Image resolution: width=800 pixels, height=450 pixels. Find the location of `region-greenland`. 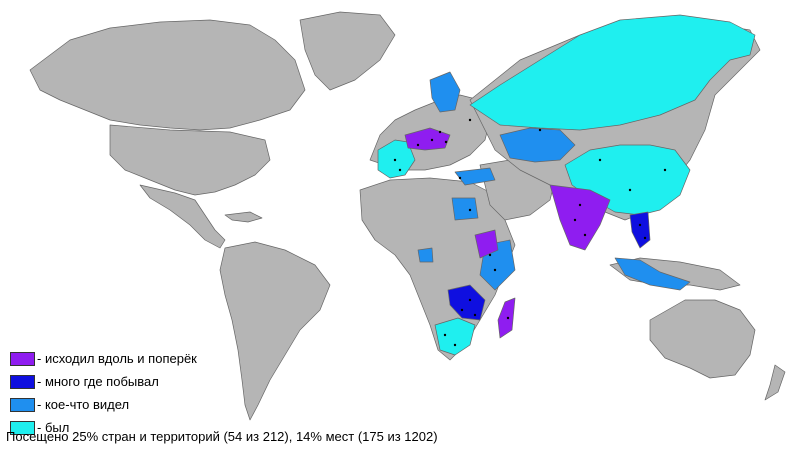

region-greenland is located at coordinates (347, 51).